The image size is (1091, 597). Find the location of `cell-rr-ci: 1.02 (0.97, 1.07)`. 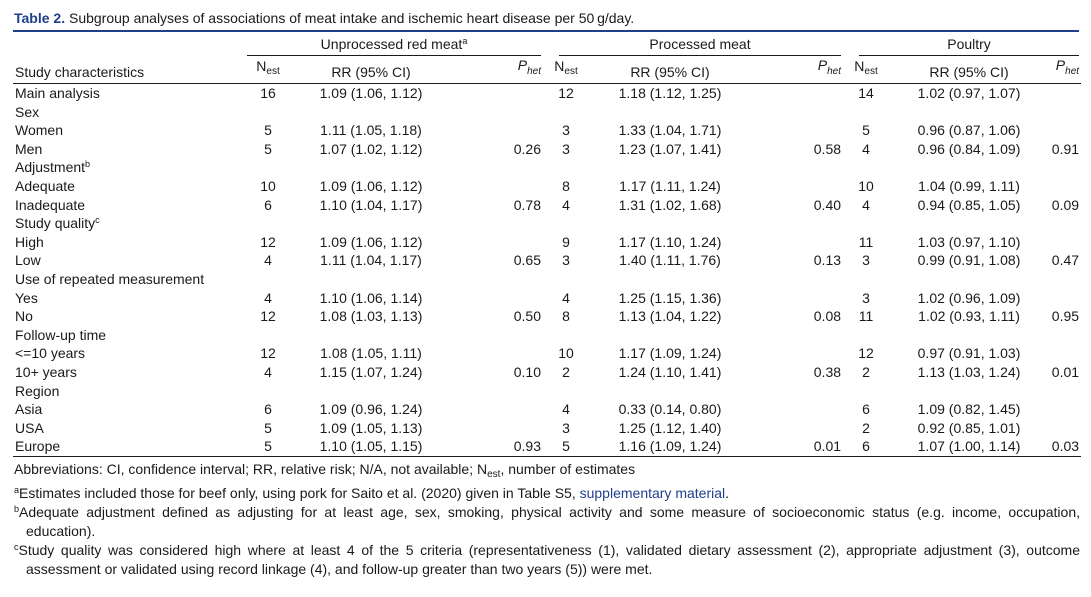

cell-rr-ci: 1.02 (0.97, 1.07) is located at coordinates (969, 93).